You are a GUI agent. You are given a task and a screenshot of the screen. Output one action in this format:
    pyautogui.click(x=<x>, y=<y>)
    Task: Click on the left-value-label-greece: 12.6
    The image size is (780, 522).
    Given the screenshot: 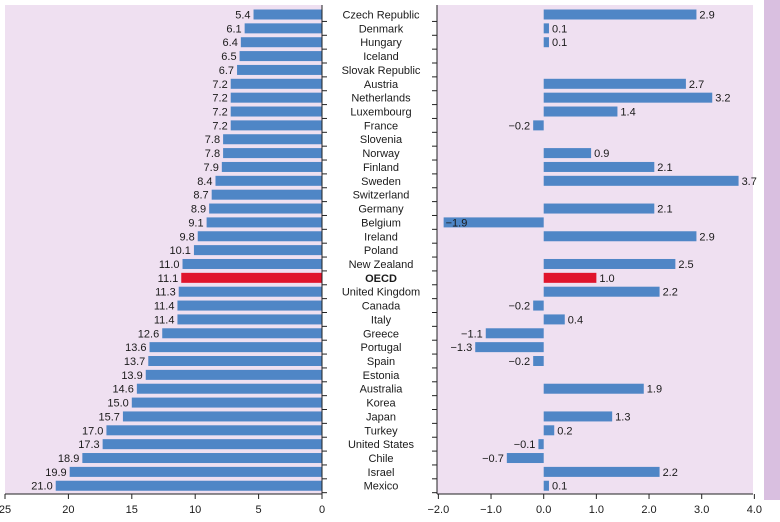 What is the action you would take?
    pyautogui.click(x=148, y=334)
    